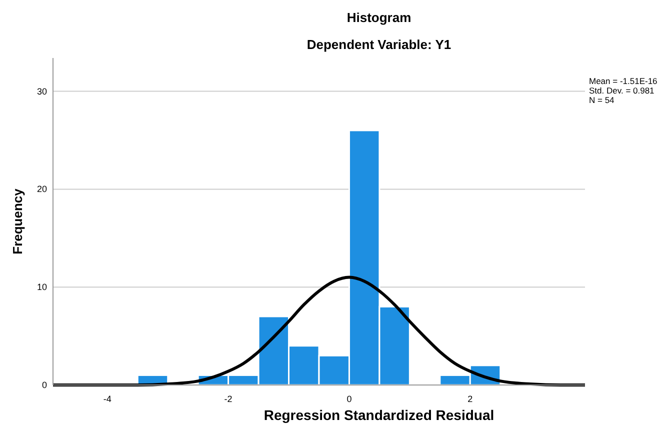 This screenshot has width=668, height=427. What do you see at coordinates (17, 221) in the screenshot?
I see `y-axis-title: Frequency` at bounding box center [17, 221].